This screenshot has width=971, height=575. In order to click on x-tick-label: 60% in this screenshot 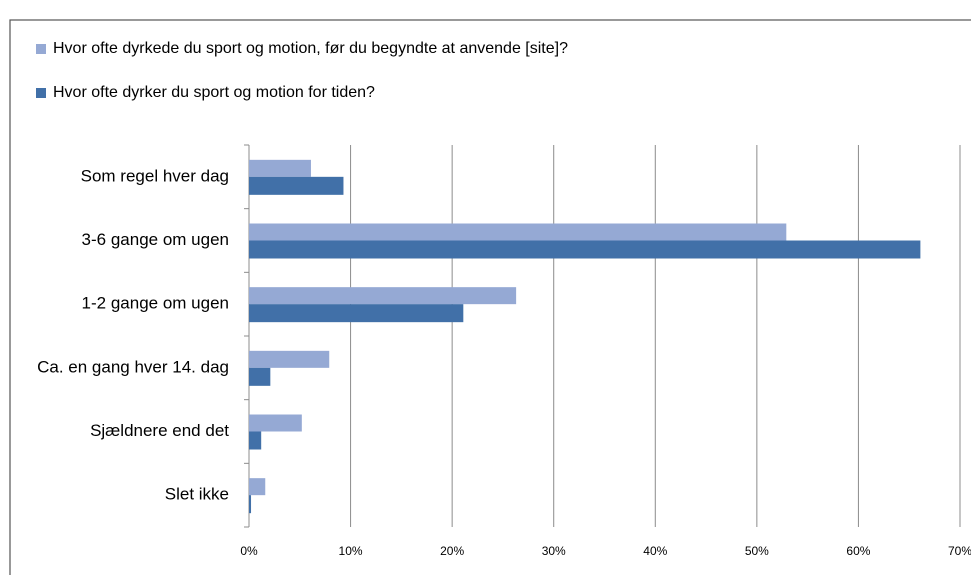, I will do `click(858, 551)`.